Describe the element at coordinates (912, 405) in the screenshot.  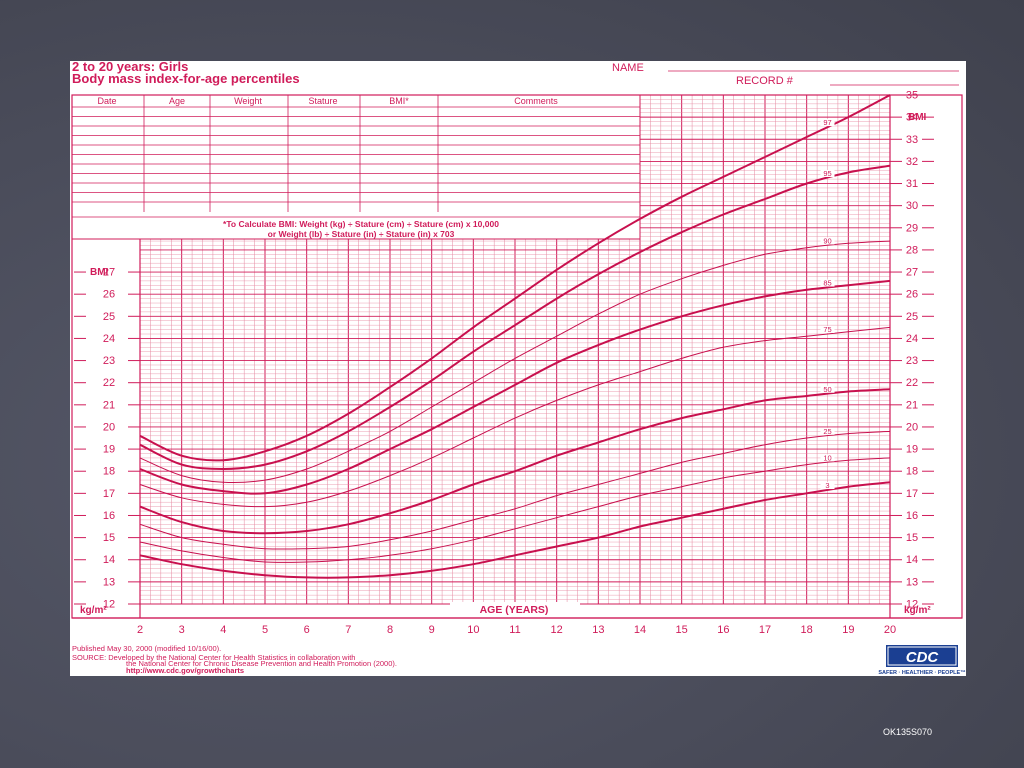
I see `y-tick-label-right: 21` at that location.